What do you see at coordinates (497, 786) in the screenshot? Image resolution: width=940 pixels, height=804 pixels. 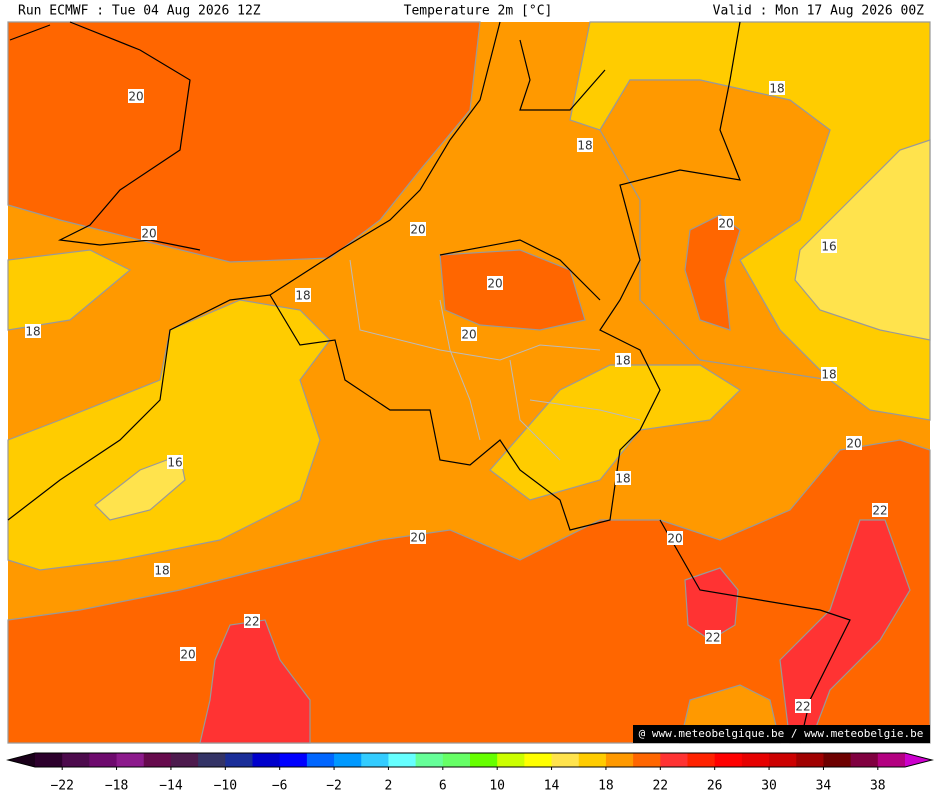 I see `colorbar-label: 10` at bounding box center [497, 786].